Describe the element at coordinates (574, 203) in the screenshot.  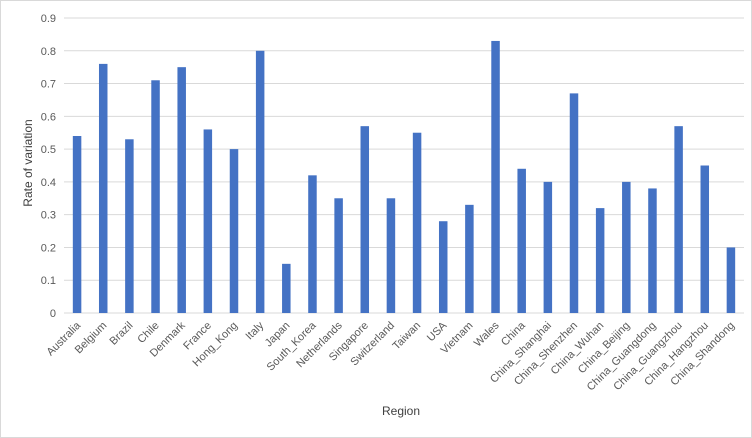
I see `bar-china-shenzhen` at that location.